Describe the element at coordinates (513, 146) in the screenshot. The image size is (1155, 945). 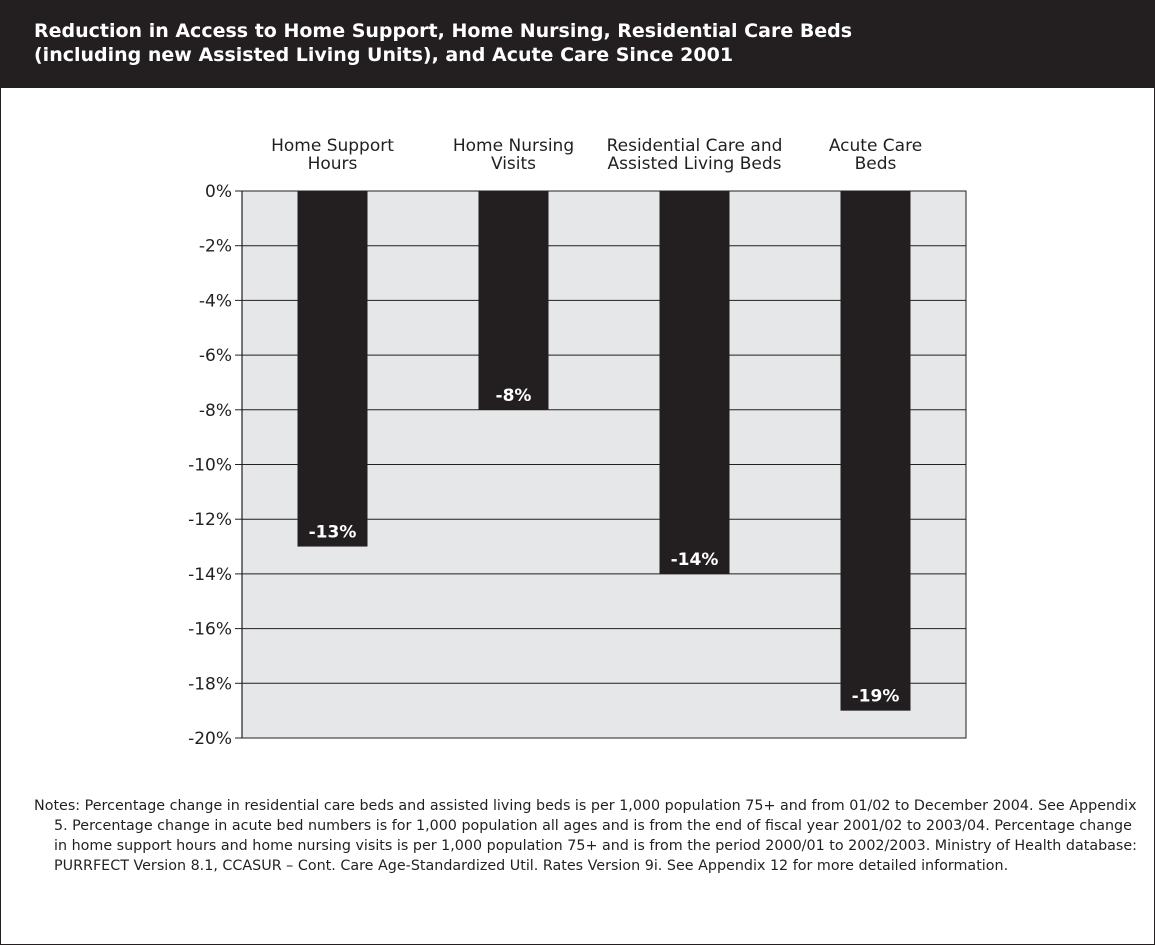
I see `category-label: Home Nursing` at that location.